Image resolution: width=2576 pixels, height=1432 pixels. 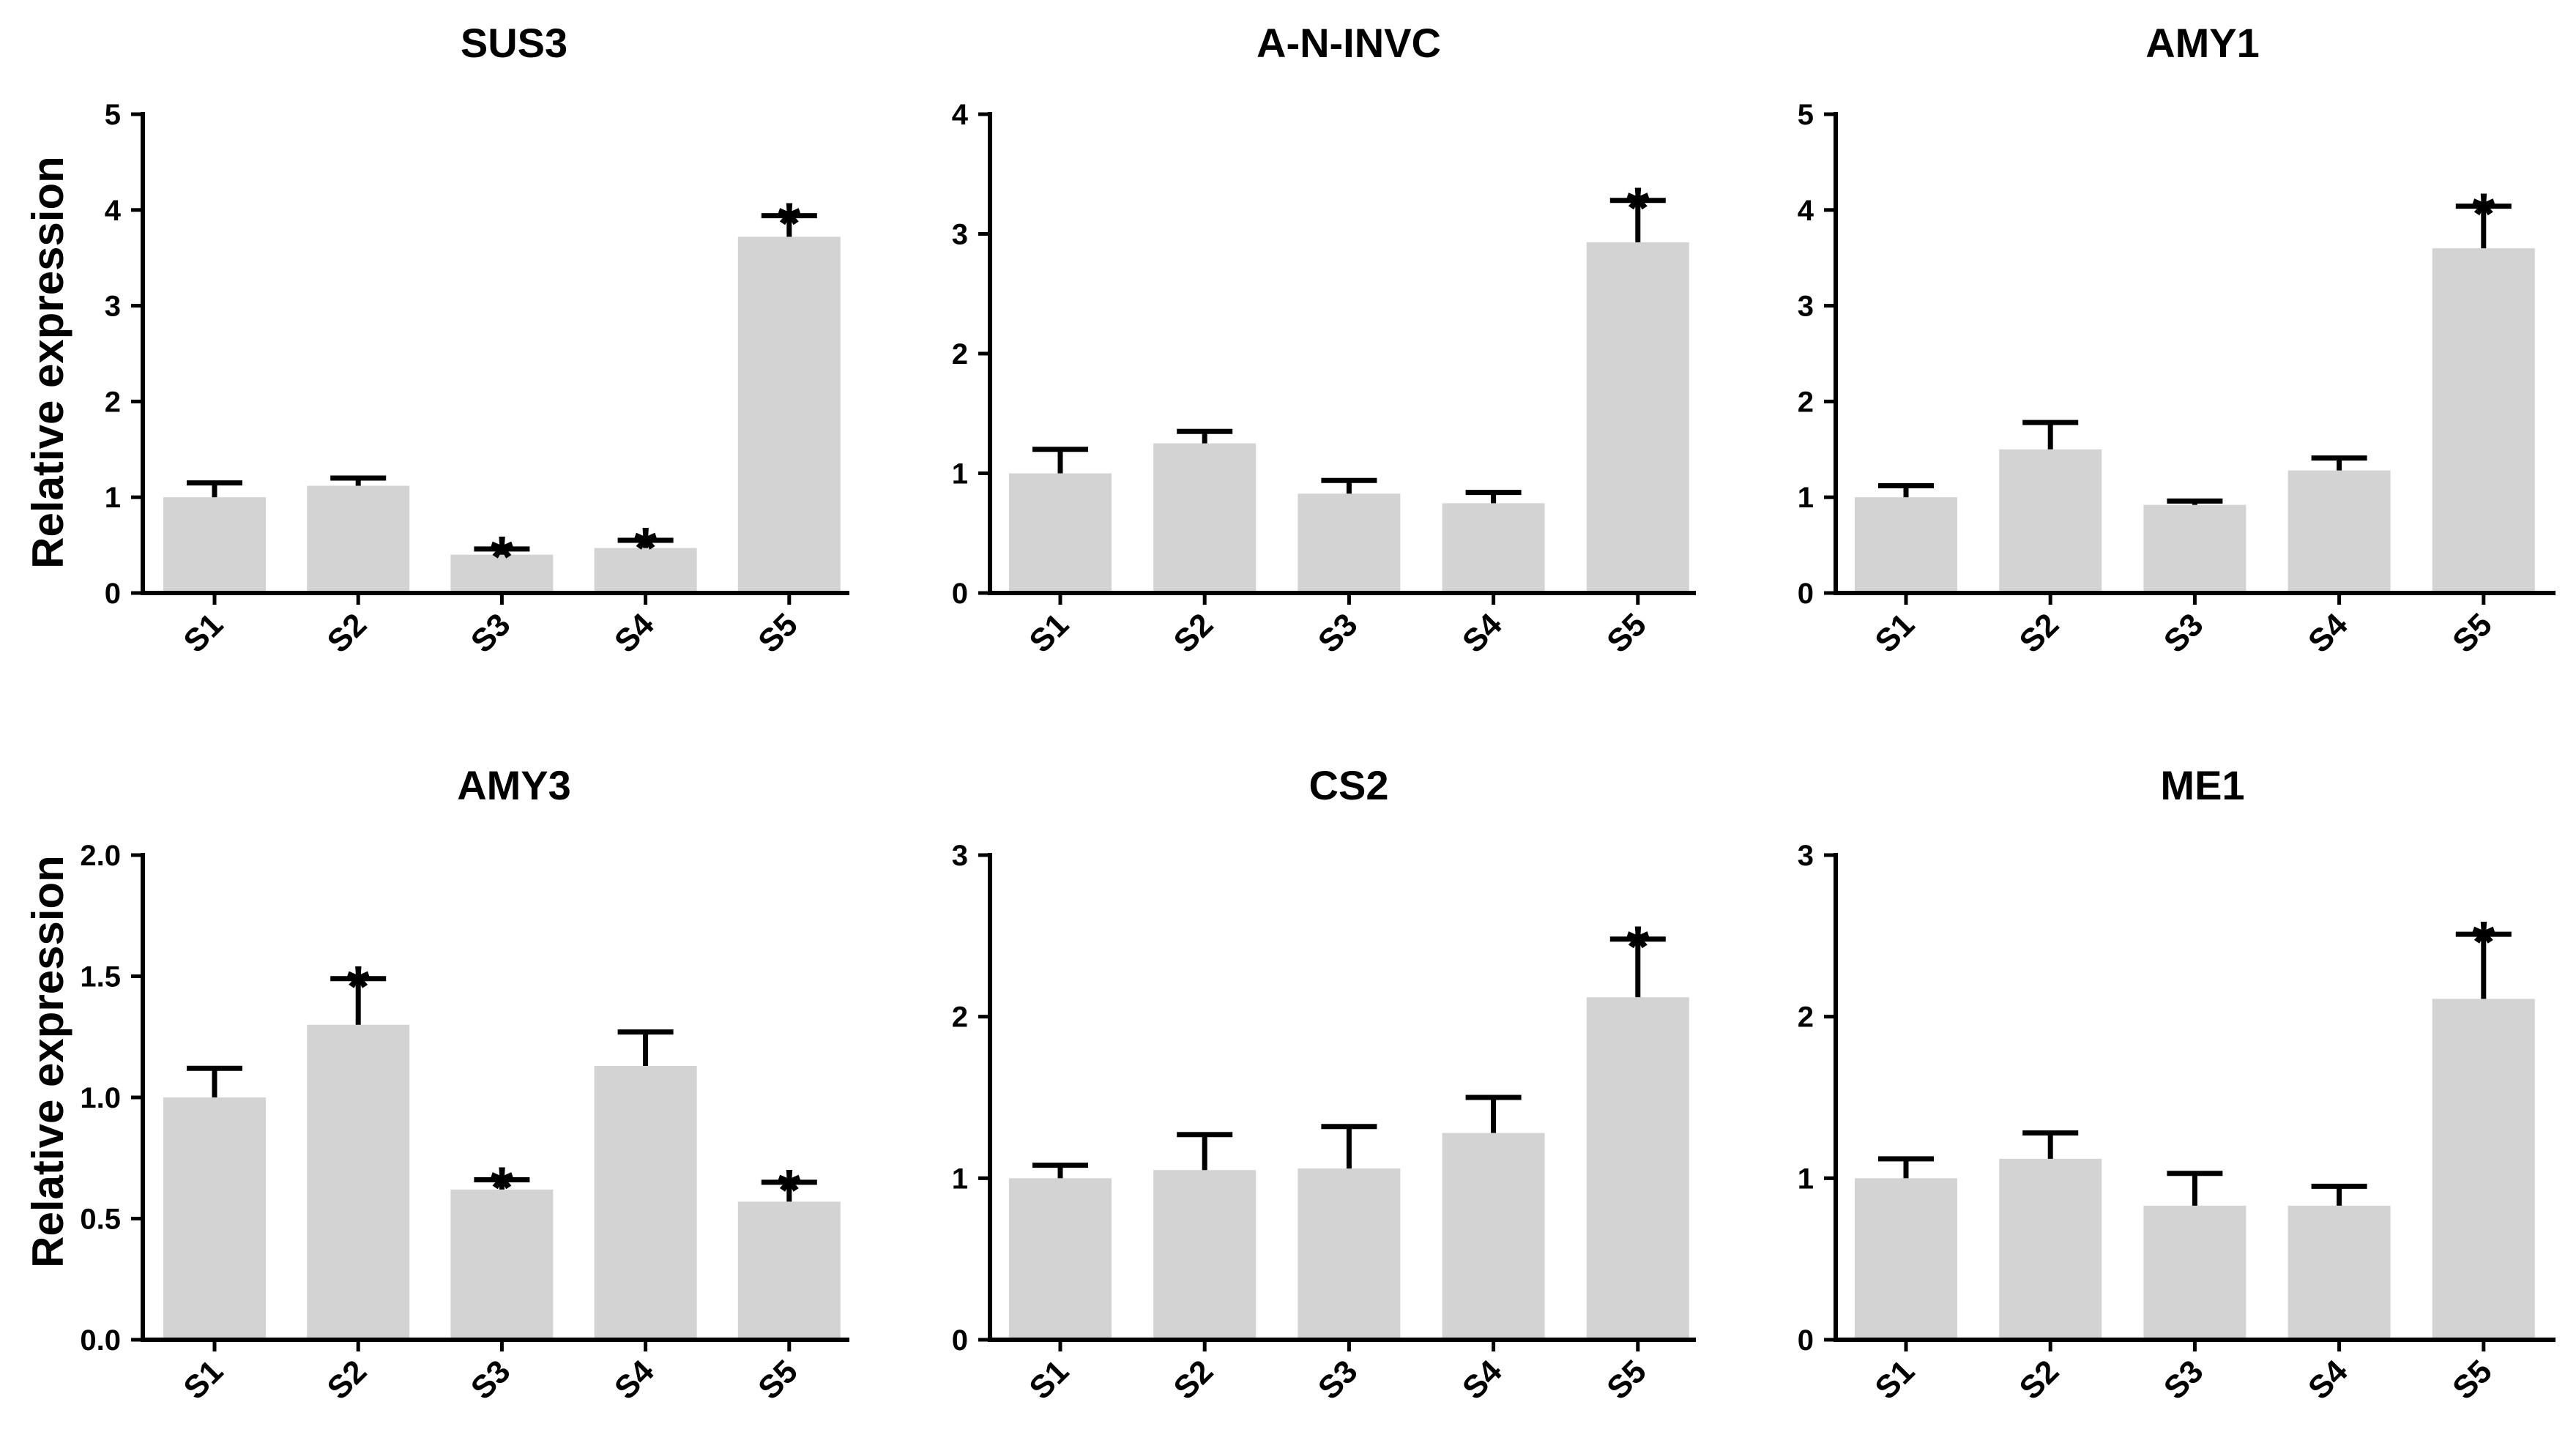 What do you see at coordinates (100, 977) in the screenshot?
I see `y-tick-label: 1.5` at bounding box center [100, 977].